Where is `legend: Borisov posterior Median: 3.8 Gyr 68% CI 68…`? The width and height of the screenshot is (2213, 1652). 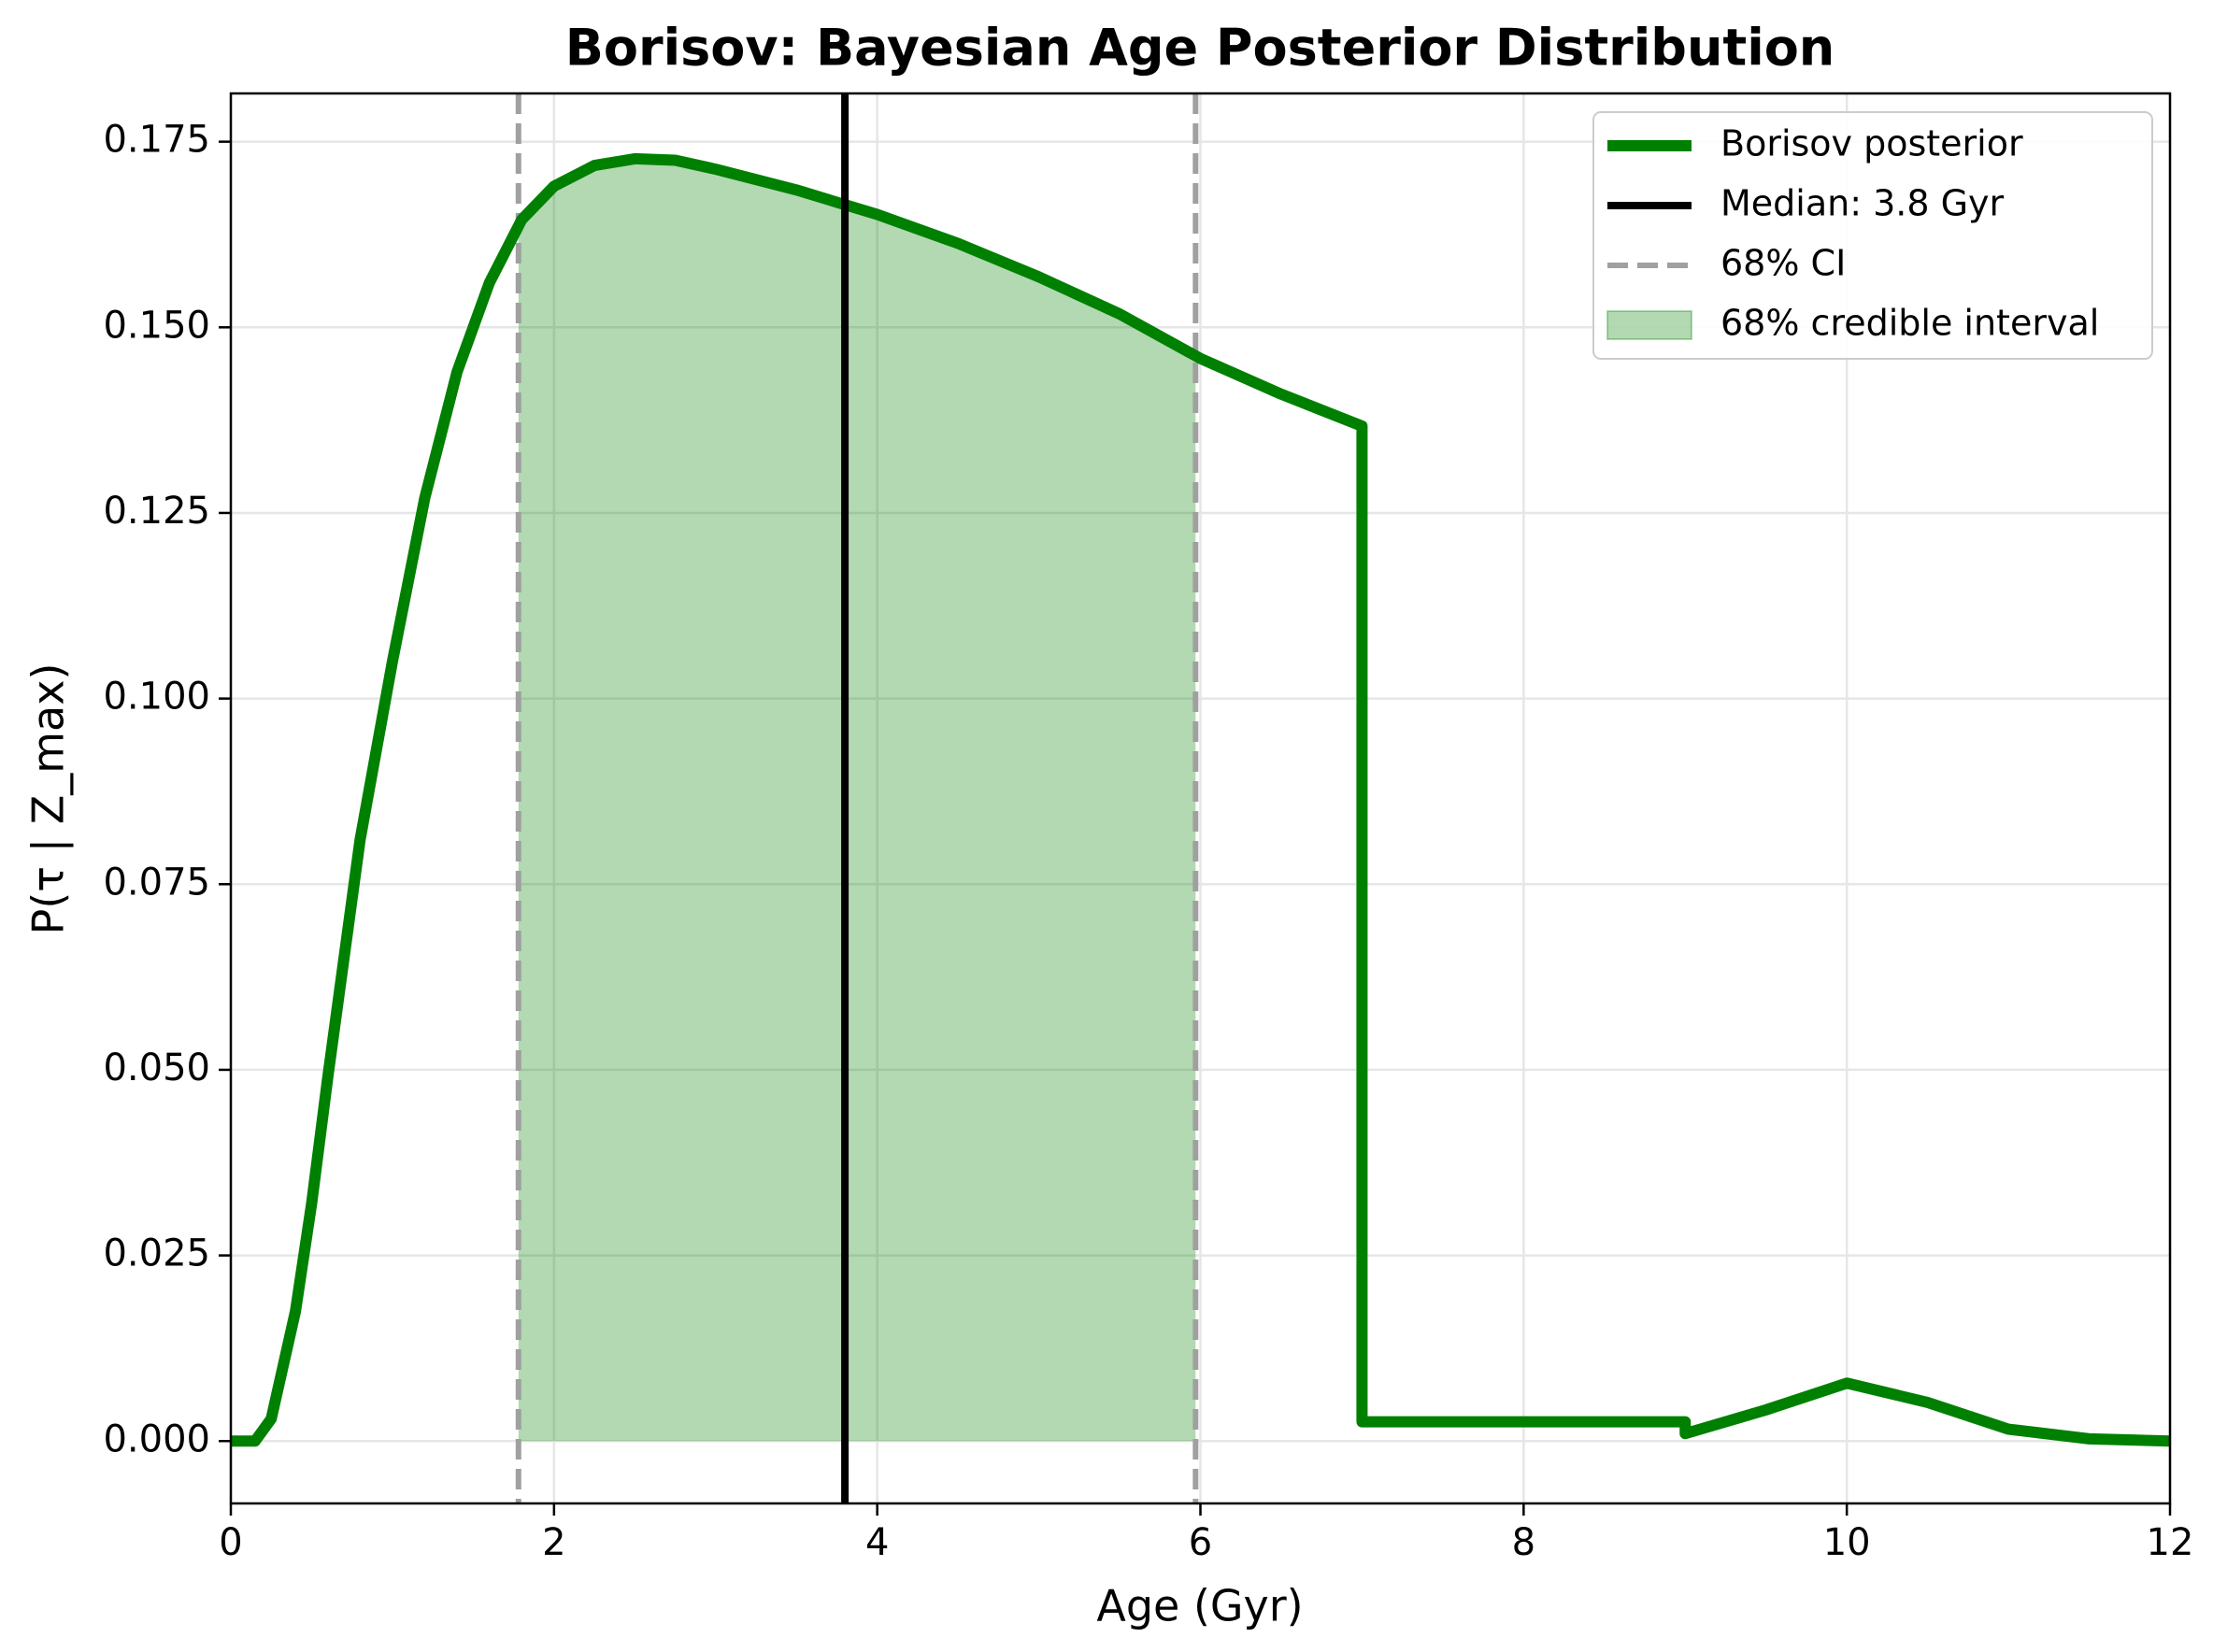
legend: Borisov posterior Median: 3.8 Gyr 68% CI 68… is located at coordinates (1873, 235).